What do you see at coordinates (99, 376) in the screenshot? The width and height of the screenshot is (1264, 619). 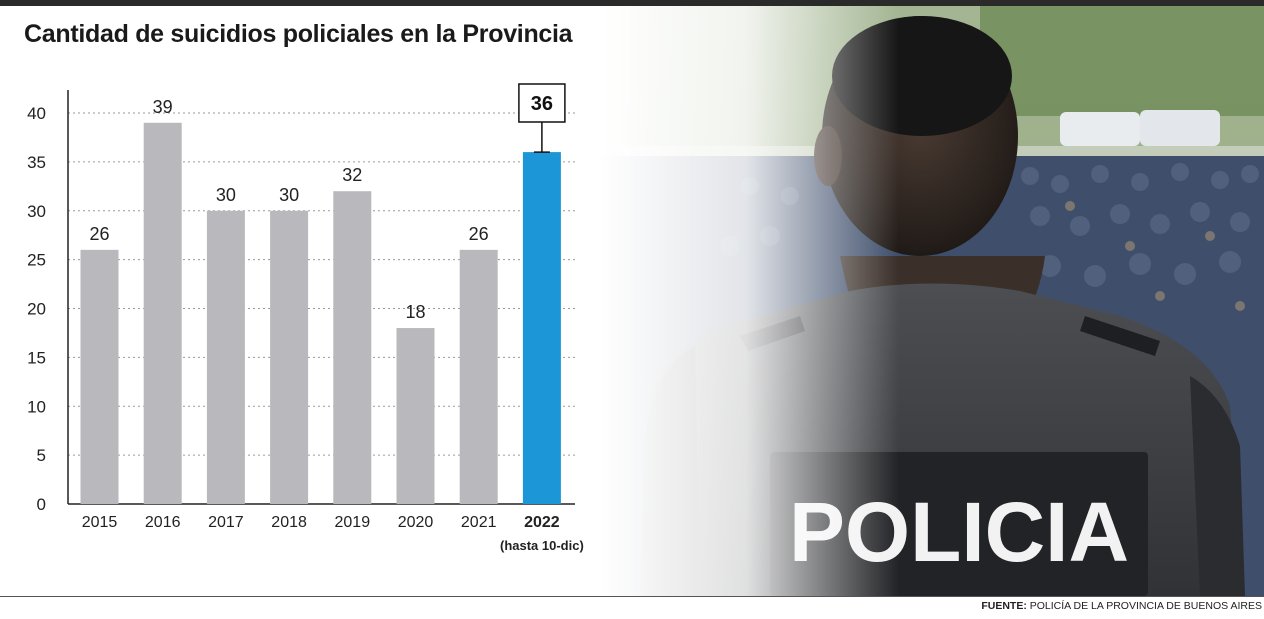 I see `bar-2015` at bounding box center [99, 376].